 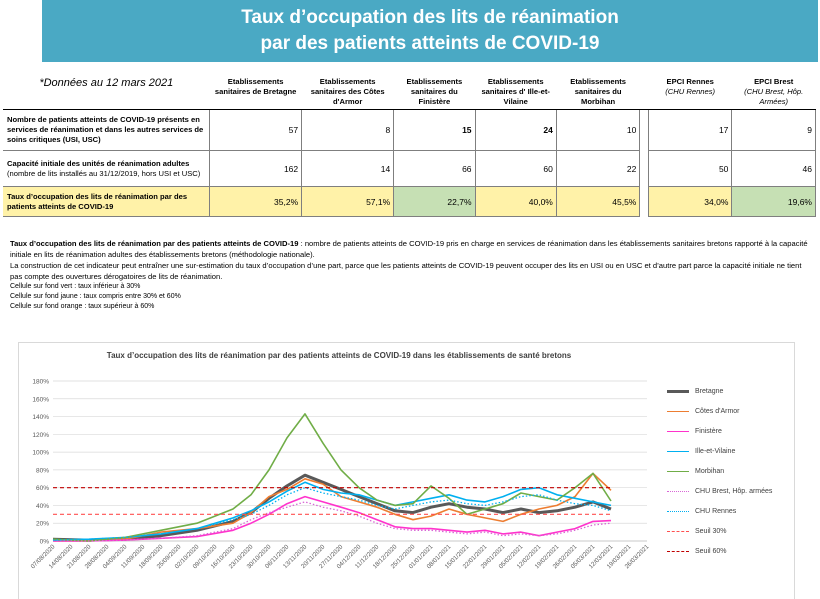 What do you see at coordinates (40, 453) in the screenshot?
I see `y-tick-label: 100%` at bounding box center [40, 453].